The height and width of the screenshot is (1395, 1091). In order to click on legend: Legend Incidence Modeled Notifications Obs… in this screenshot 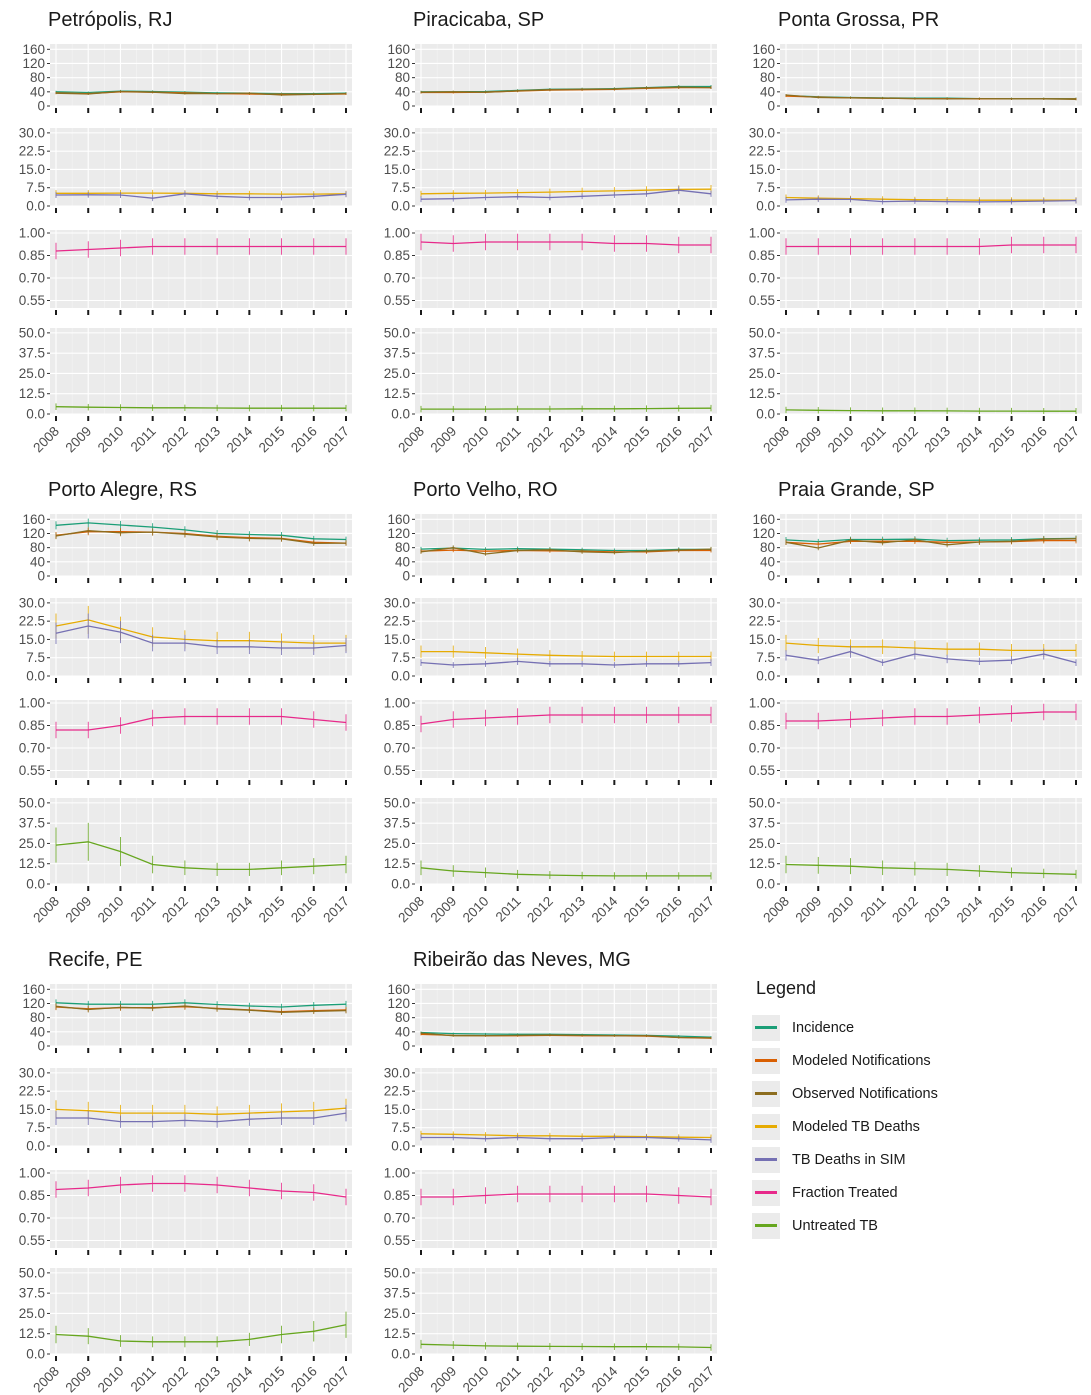, I will do `click(902, 1110)`.